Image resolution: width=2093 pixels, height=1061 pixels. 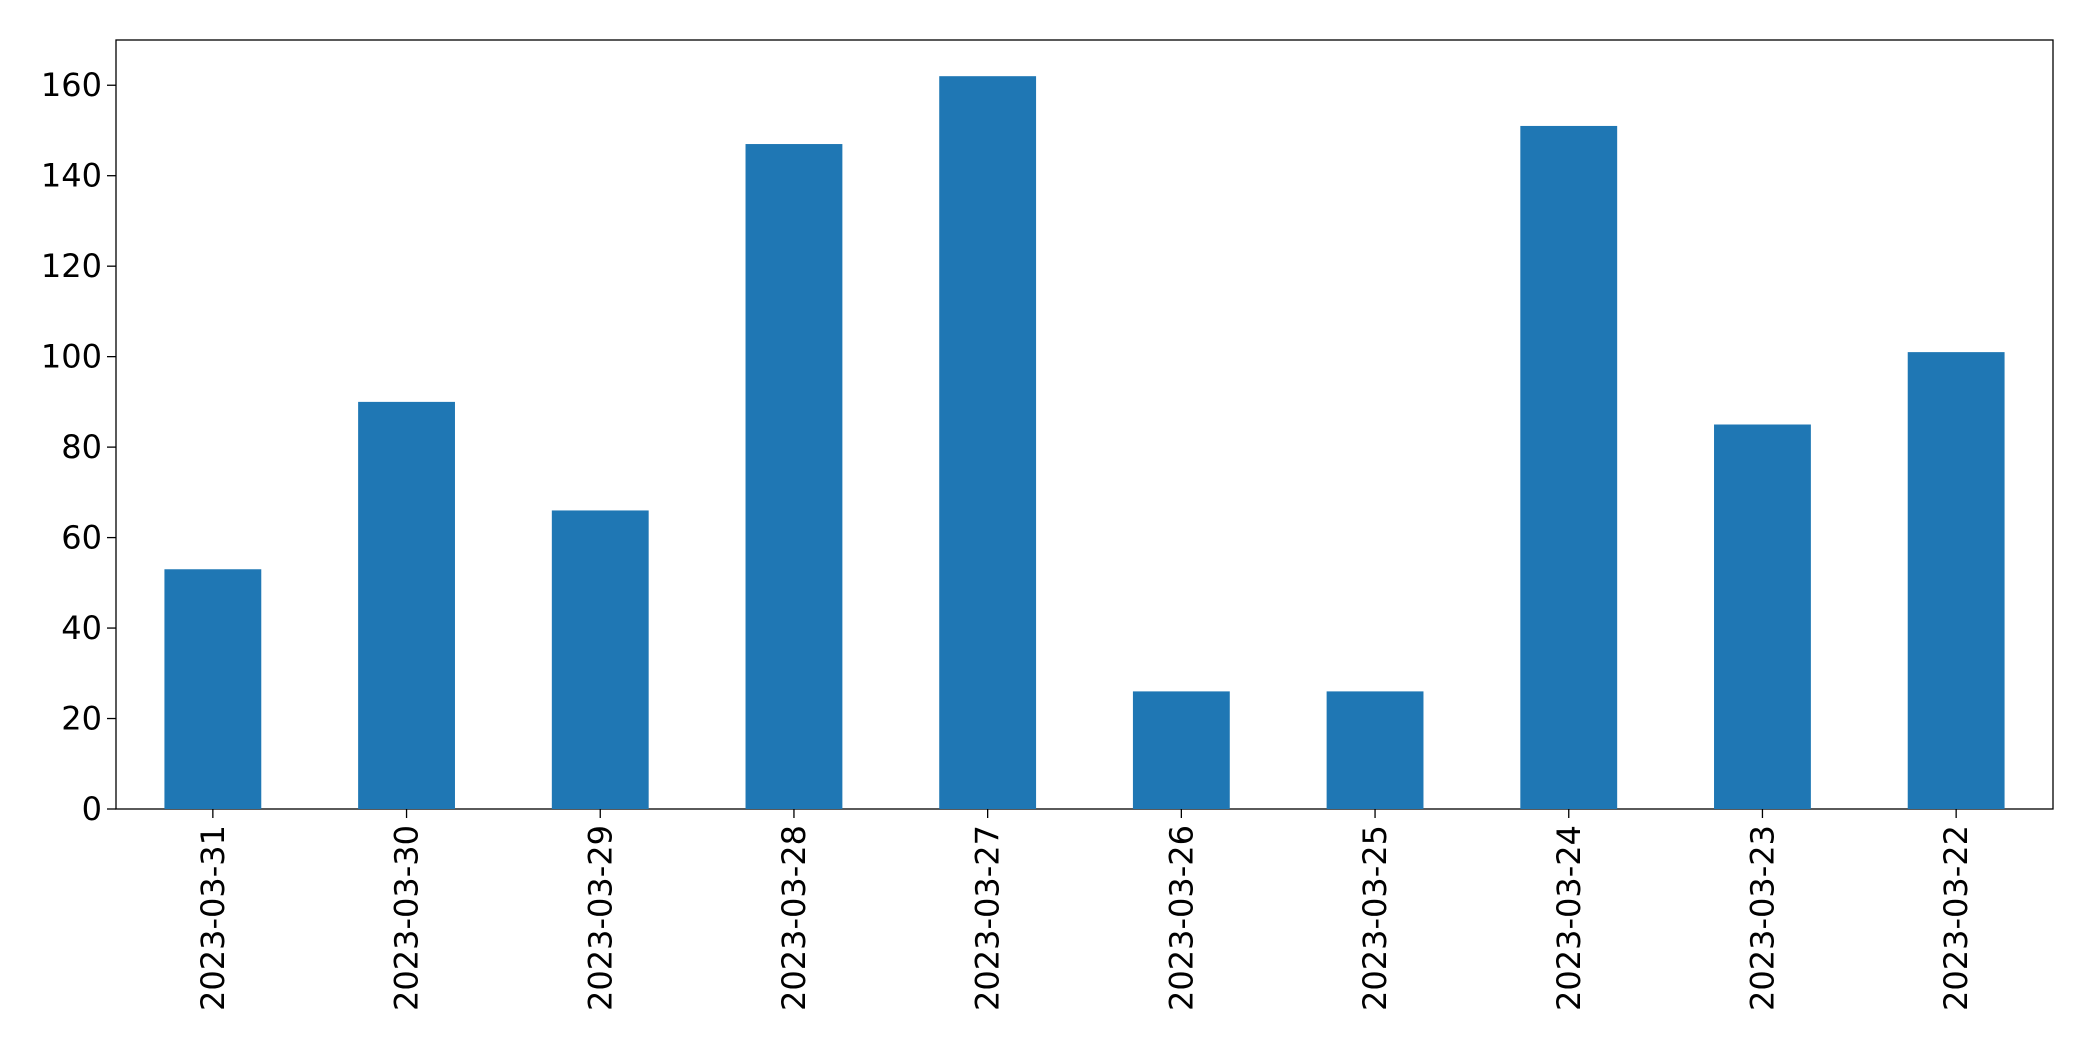 I want to click on x-tick-label: 2023-03-27, so click(x=988, y=918).